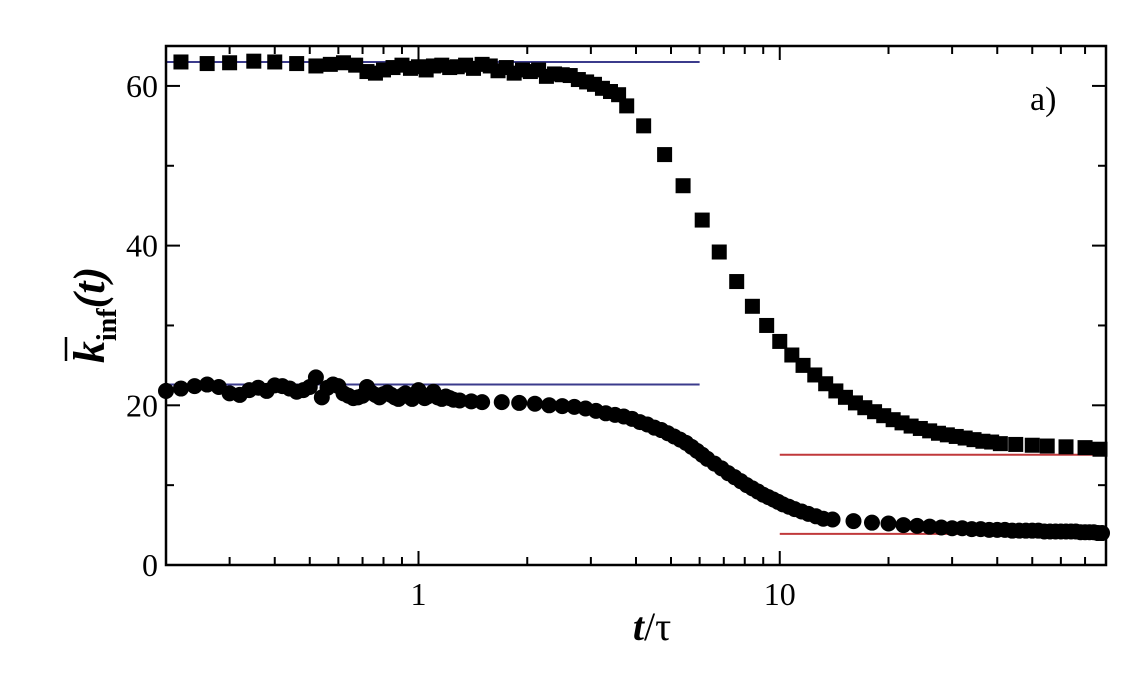 This screenshot has height=686, width=1136. Describe the element at coordinates (657, 626) in the screenshot. I see `x-axis-title-rest: /τ` at that location.